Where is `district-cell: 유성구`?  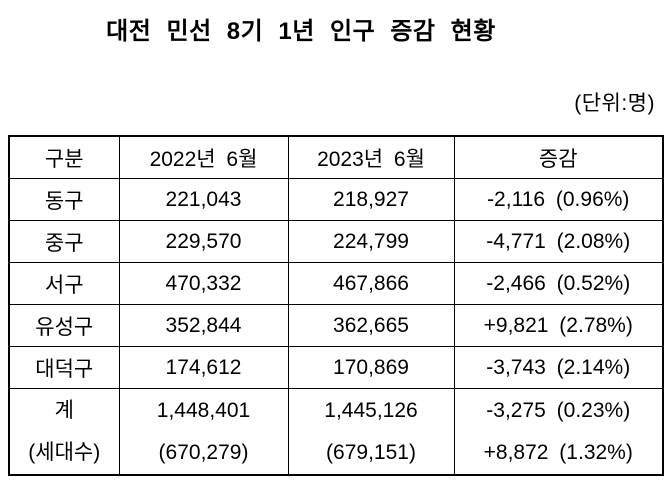 district-cell: 유성구 is located at coordinates (64, 325).